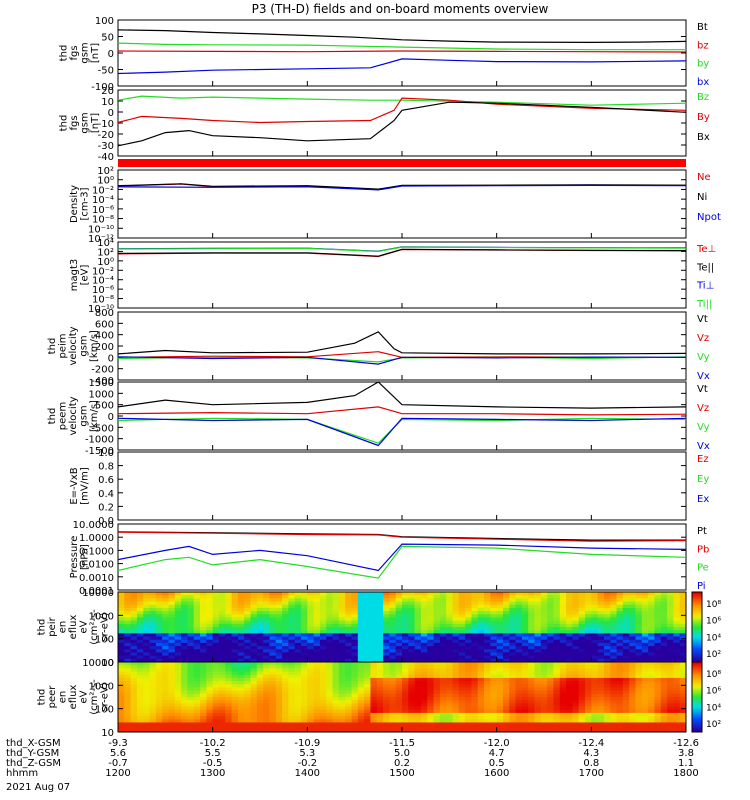  Describe the element at coordinates (702, 389) in the screenshot. I see `legend-label: Vt` at that location.